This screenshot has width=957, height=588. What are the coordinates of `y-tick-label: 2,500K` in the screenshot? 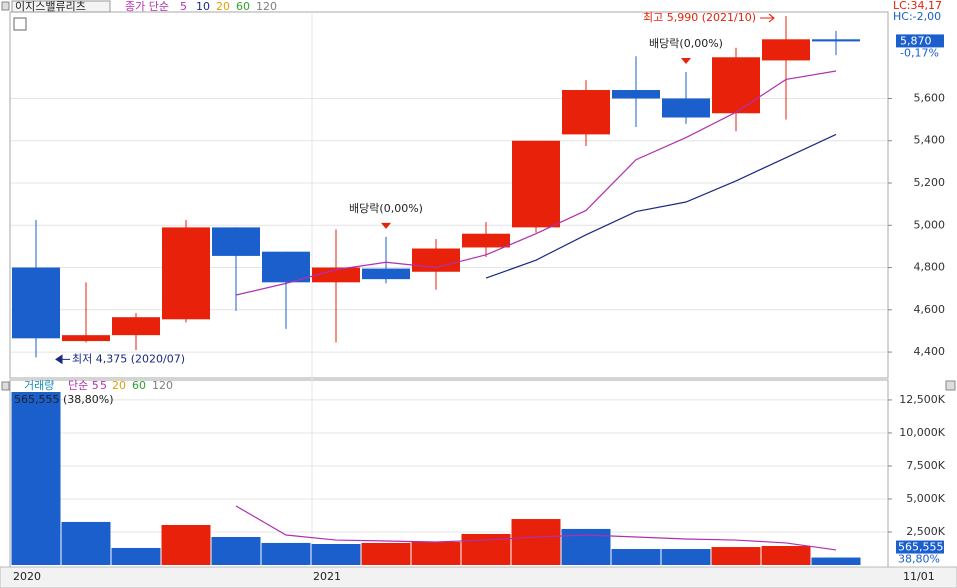 It's located at (925, 531).